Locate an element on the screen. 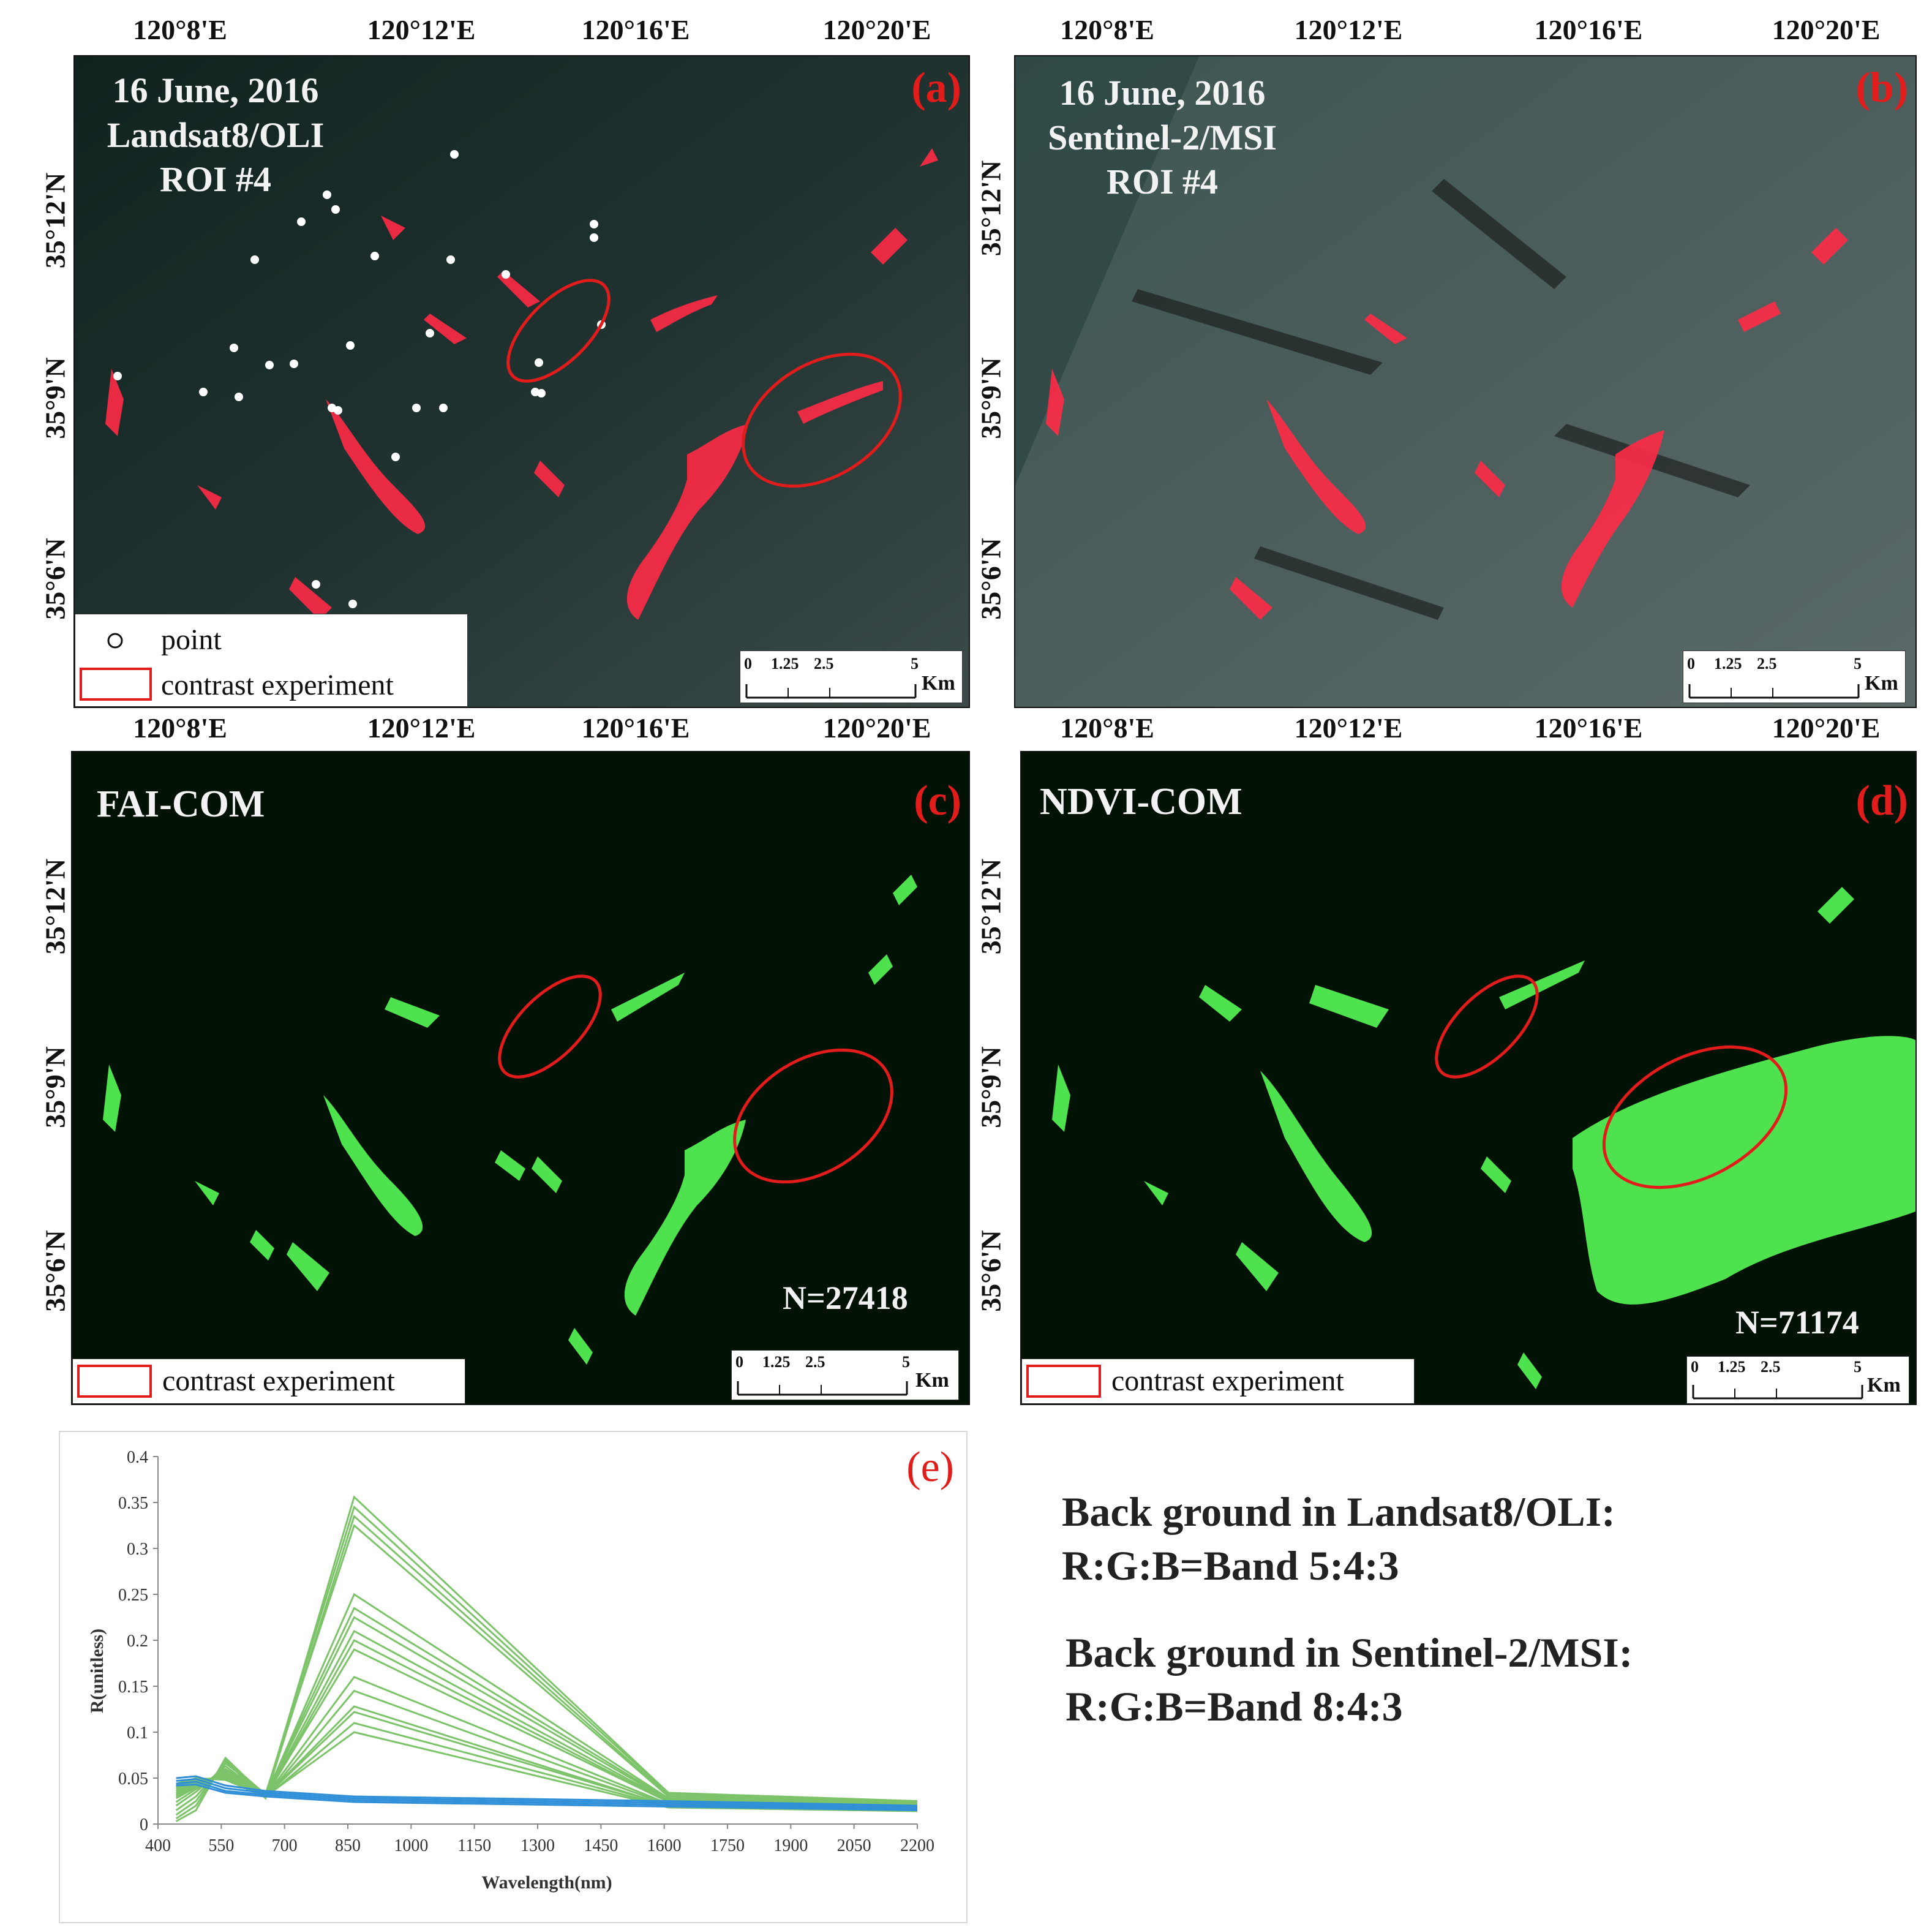  legend-point-label: point is located at coordinates (191, 640).